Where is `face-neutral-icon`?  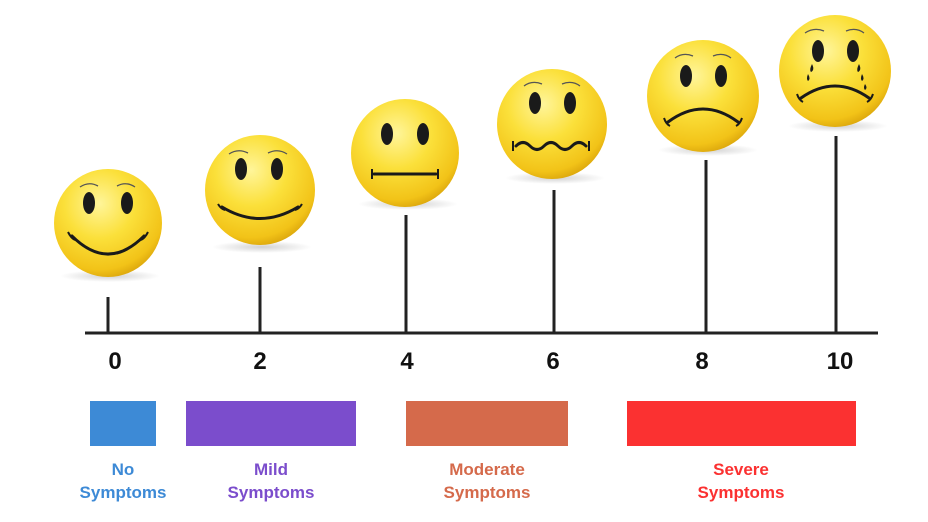
face-neutral-icon is located at coordinates (405, 154).